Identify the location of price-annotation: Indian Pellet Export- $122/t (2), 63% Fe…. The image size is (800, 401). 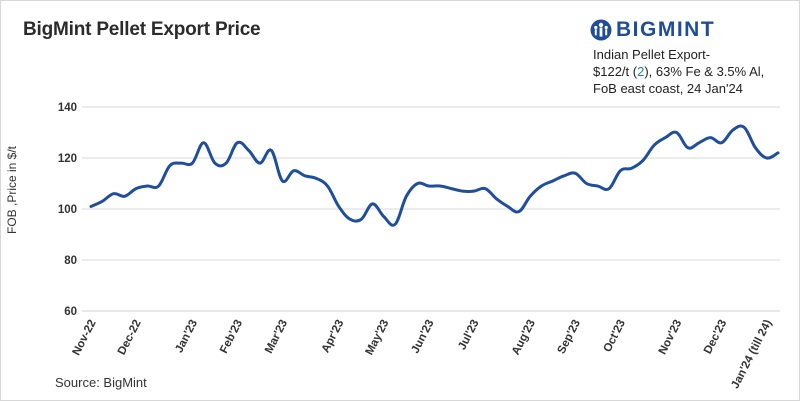
(678, 71).